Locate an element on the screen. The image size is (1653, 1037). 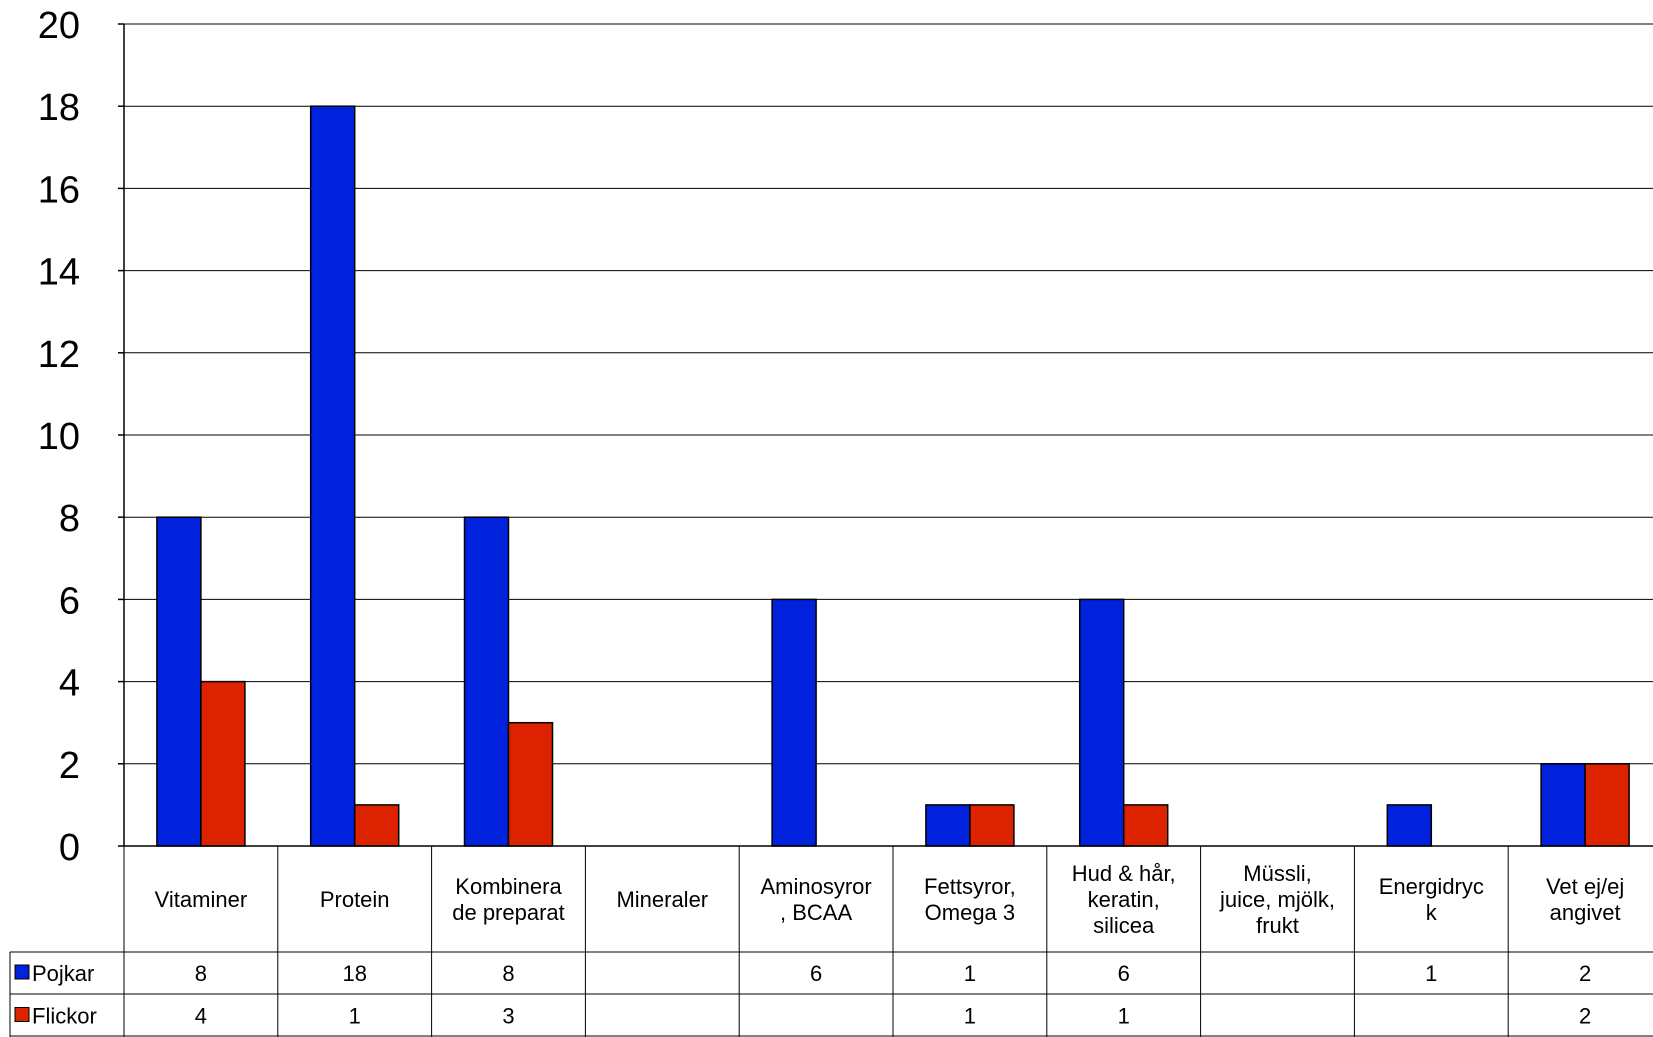
category-label: Kombinera de preparat is located at coordinates (508, 899).